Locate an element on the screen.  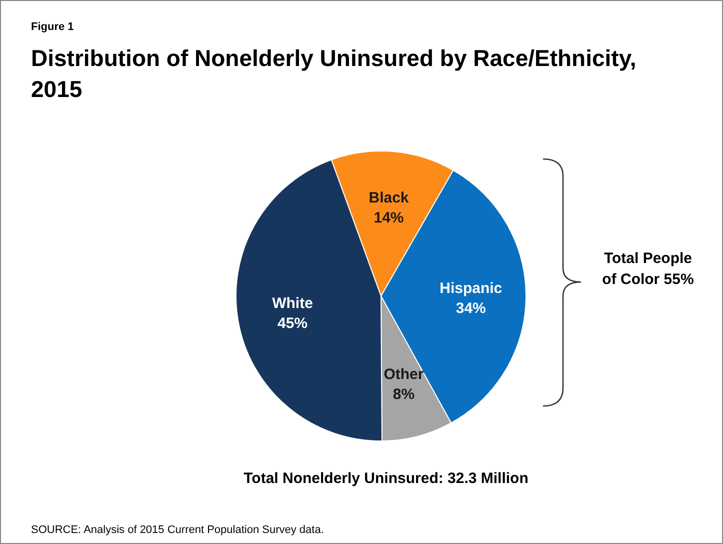
slice-label: Black is located at coordinates (389, 197).